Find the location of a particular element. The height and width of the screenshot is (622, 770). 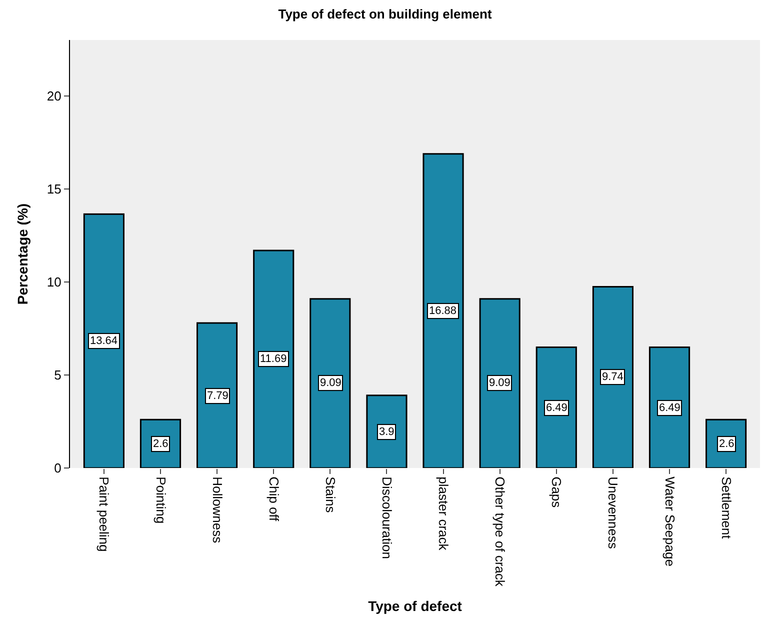

y-axis-title: Percentage (%) is located at coordinates (22, 254).